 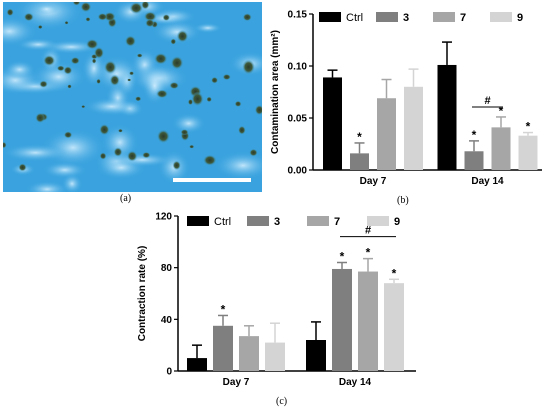 What do you see at coordinates (142, 294) in the screenshot?
I see `y-axis-label: Contraction rate (%)` at bounding box center [142, 294].